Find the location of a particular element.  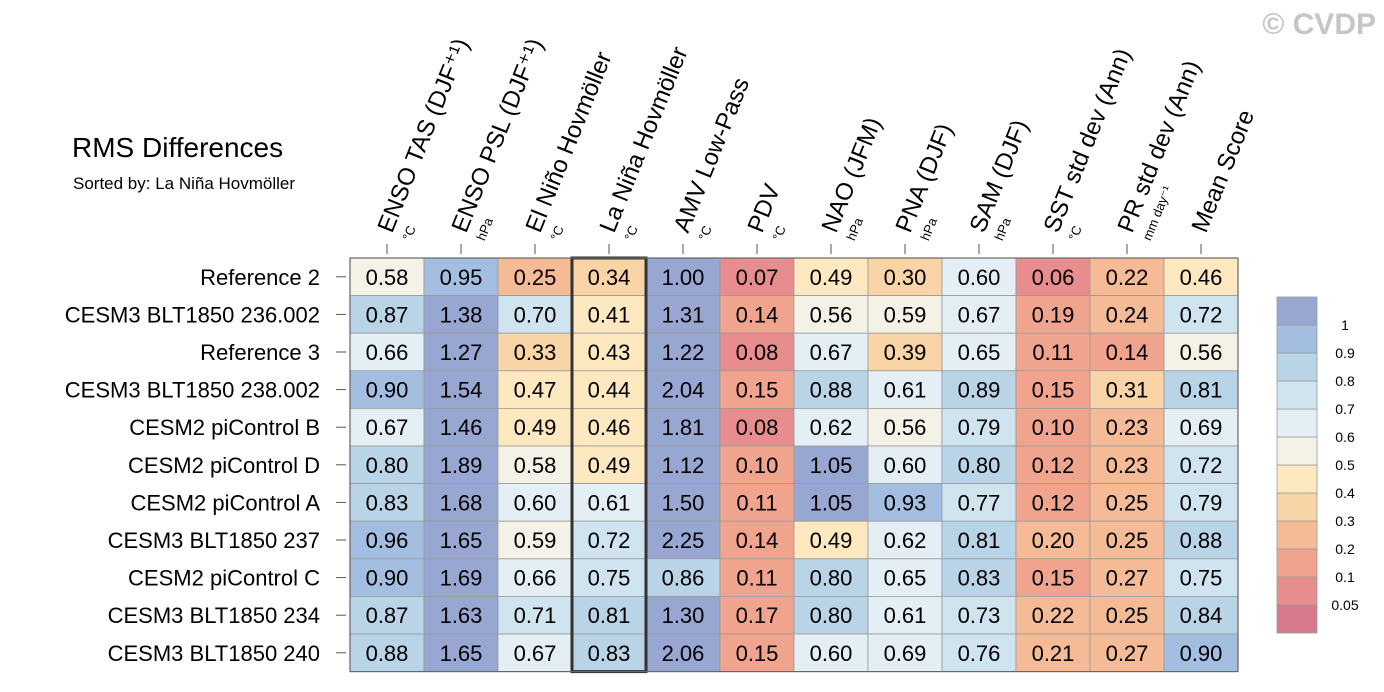

cell-value: 1.89 is located at coordinates (461, 465).